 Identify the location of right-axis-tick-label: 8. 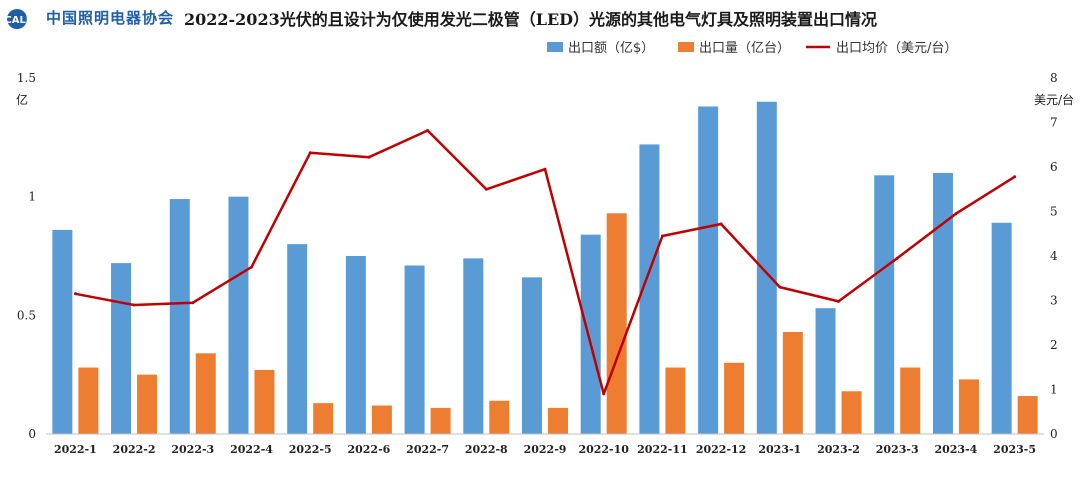
(1054, 78).